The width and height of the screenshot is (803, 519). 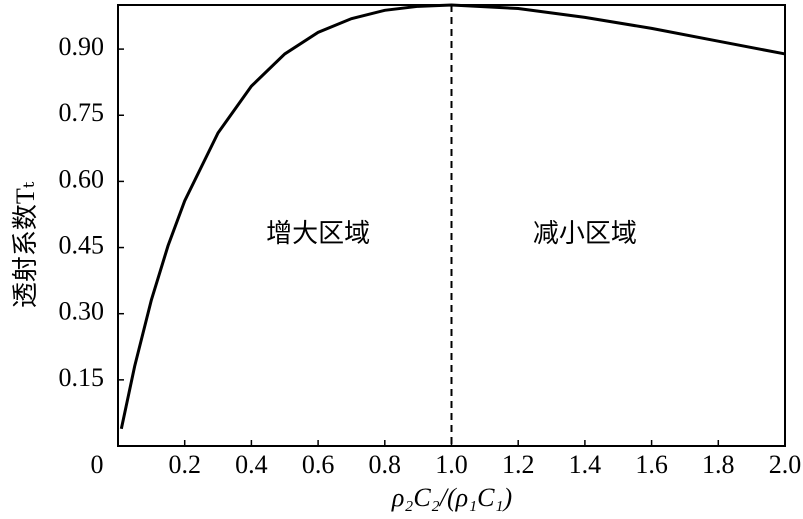 I want to click on y-tick-label: 0.45, so click(x=82, y=245).